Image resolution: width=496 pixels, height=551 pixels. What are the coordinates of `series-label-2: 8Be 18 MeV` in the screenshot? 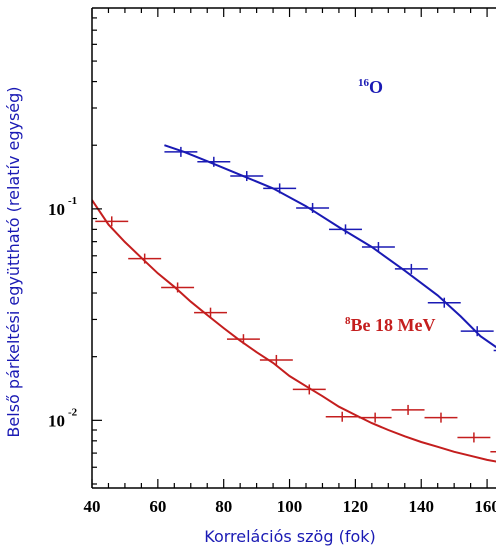 It's located at (390, 325).